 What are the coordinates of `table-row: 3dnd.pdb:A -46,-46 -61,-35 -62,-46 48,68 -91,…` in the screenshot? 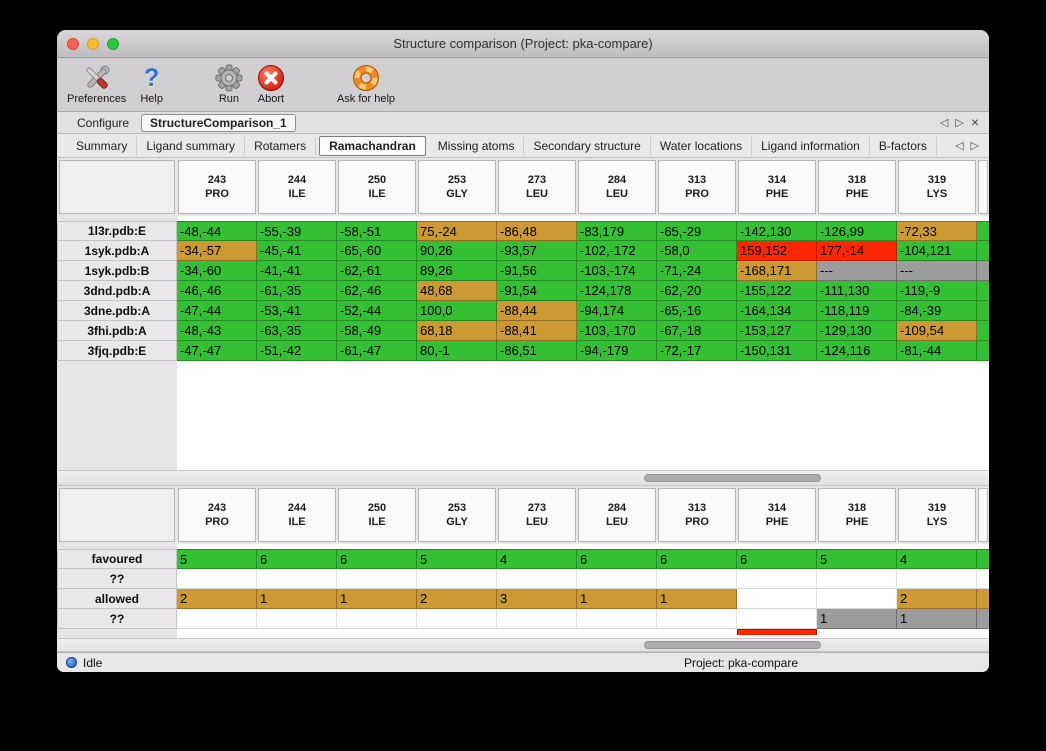 It's located at (523, 291).